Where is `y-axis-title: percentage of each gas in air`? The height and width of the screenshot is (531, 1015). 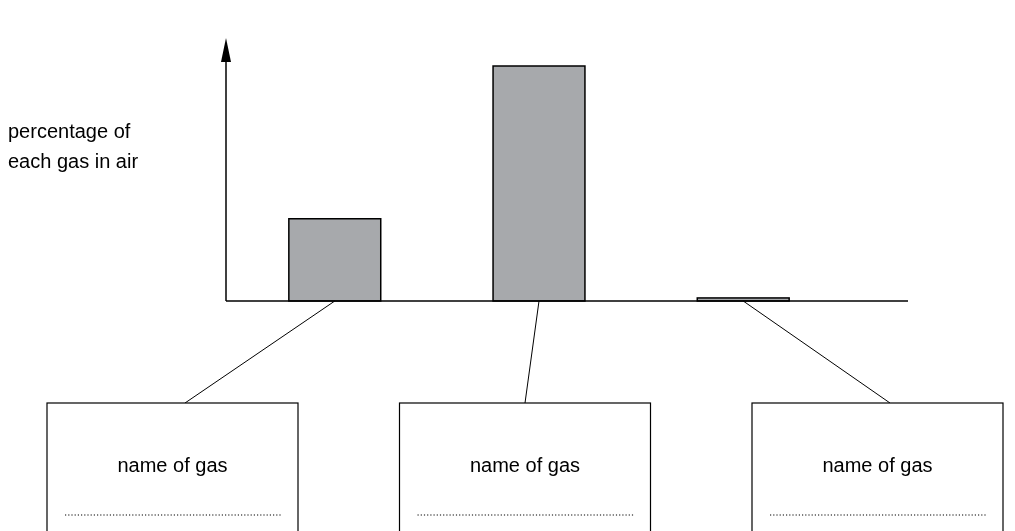 y-axis-title: percentage of each gas in air is located at coordinates (73, 146).